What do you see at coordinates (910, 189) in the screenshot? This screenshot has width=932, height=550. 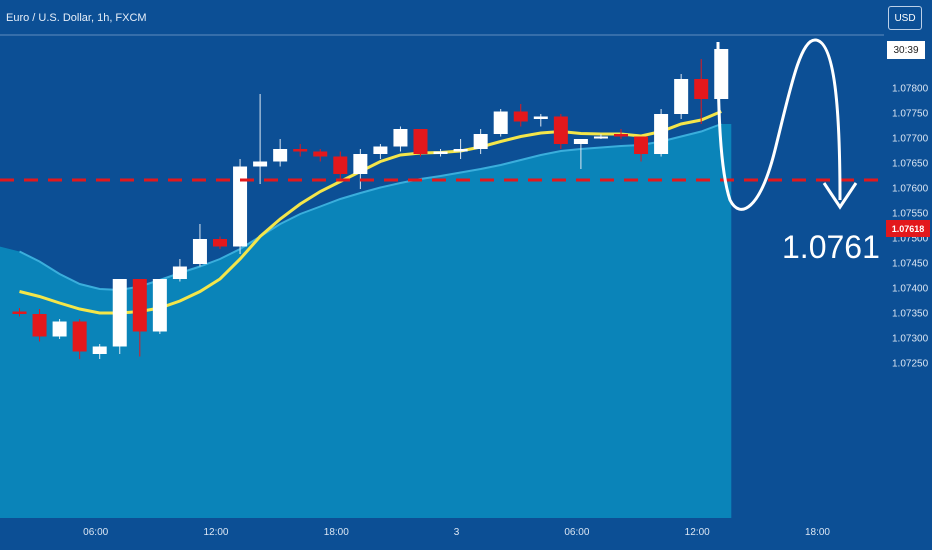 I see `price-tick-label: 1.07600` at bounding box center [910, 189].